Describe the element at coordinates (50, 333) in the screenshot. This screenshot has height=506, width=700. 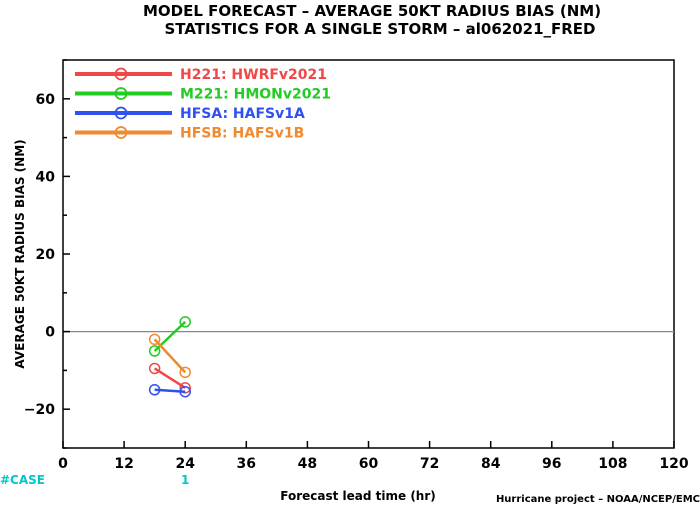
I see `y-tick-label: 0` at that location.